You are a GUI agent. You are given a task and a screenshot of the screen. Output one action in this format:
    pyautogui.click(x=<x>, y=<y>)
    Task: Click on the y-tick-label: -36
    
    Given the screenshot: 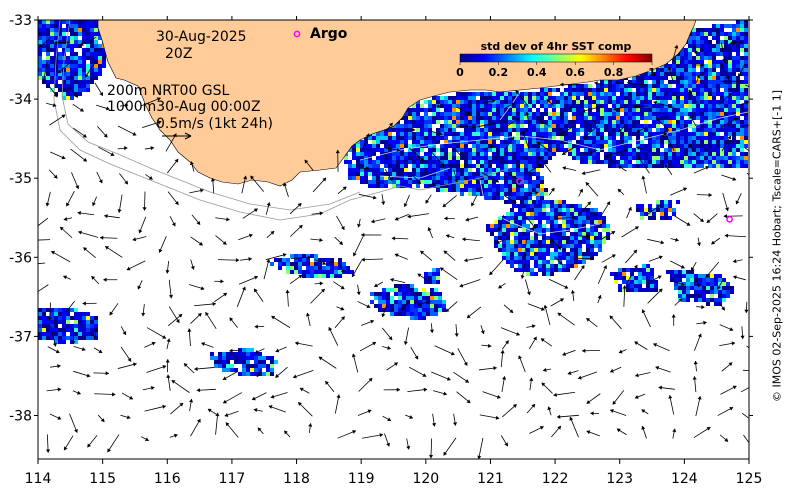 What is the action you would take?
    pyautogui.click(x=20, y=258)
    